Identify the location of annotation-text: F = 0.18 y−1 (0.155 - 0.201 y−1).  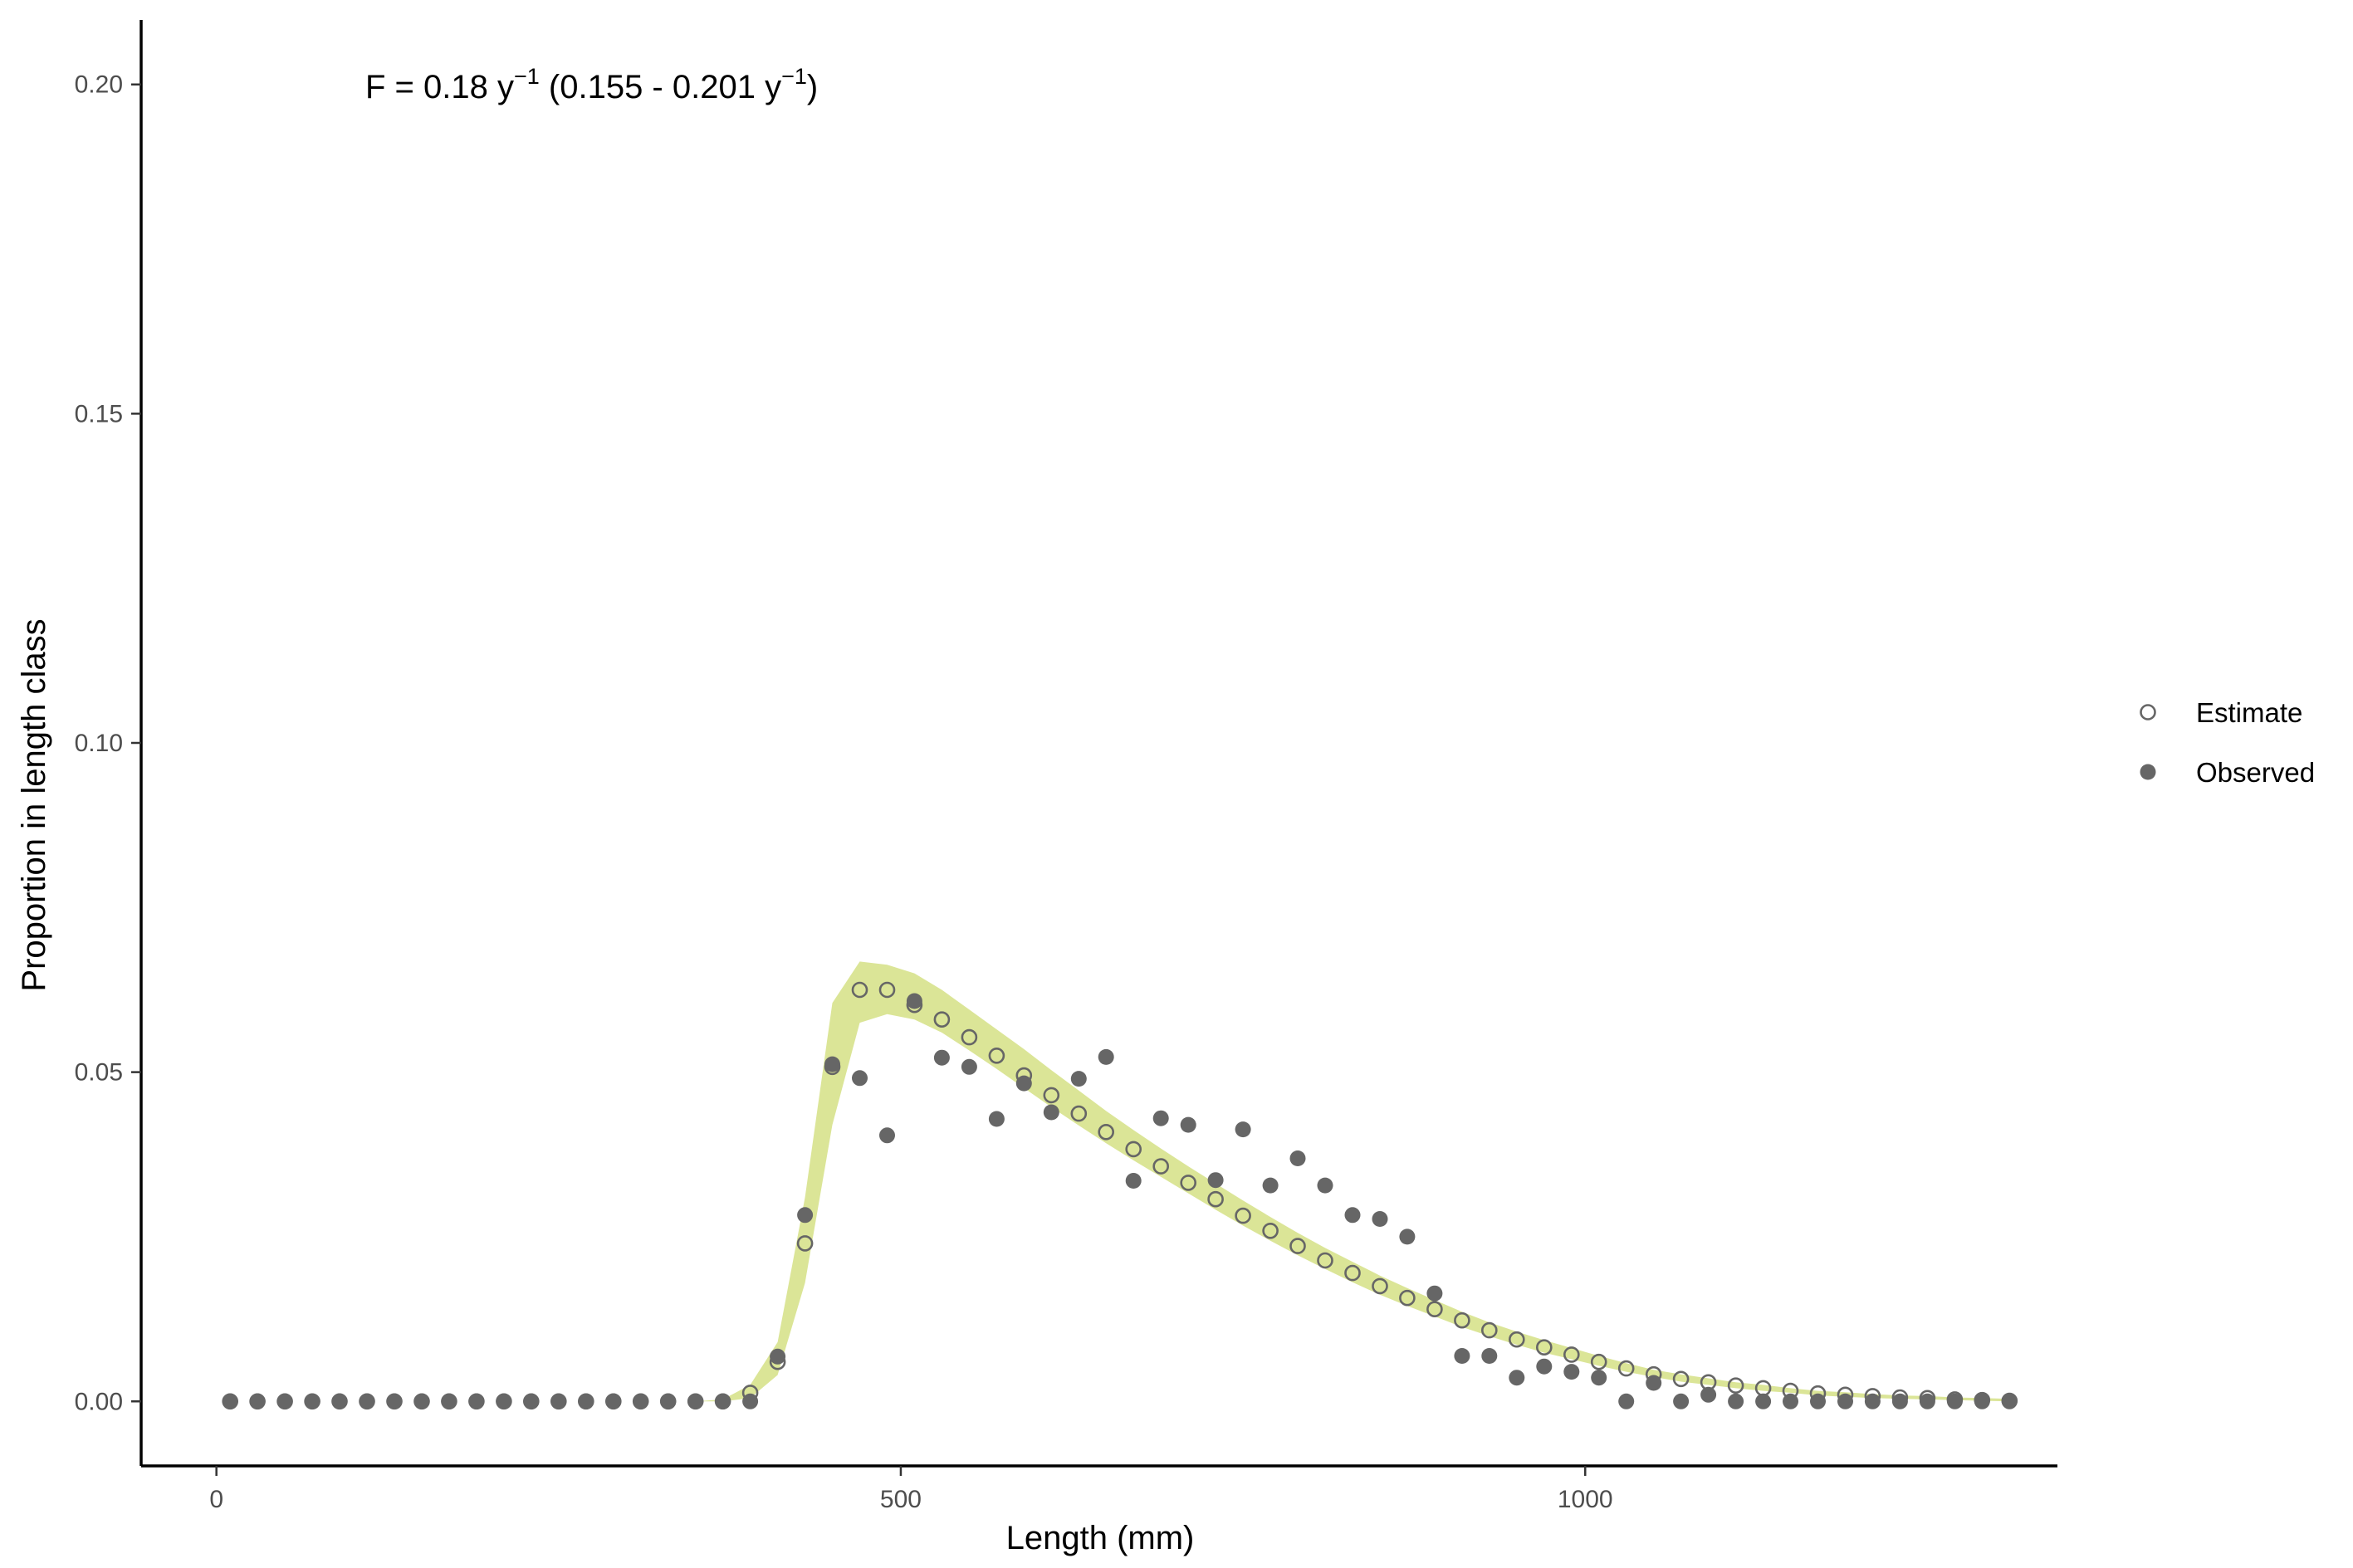
(591, 85).